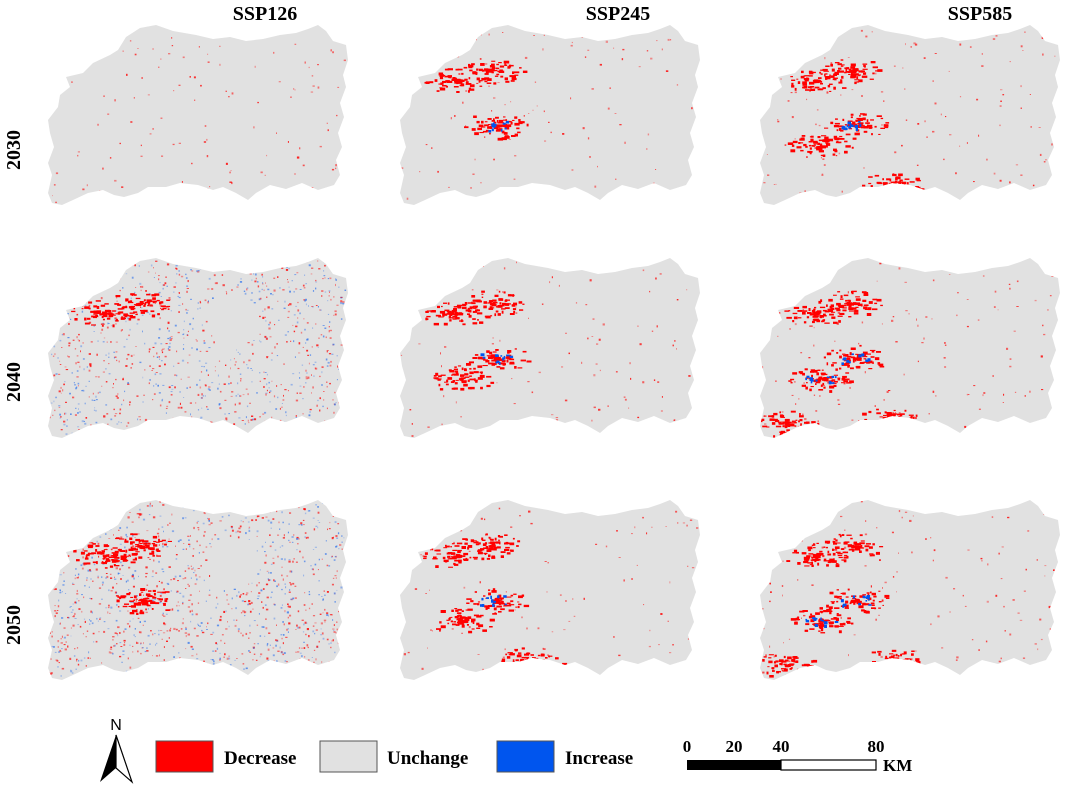 This screenshot has width=1065, height=785. Describe the element at coordinates (910, 115) in the screenshot. I see `map-panel-2030-ssp585` at that location.